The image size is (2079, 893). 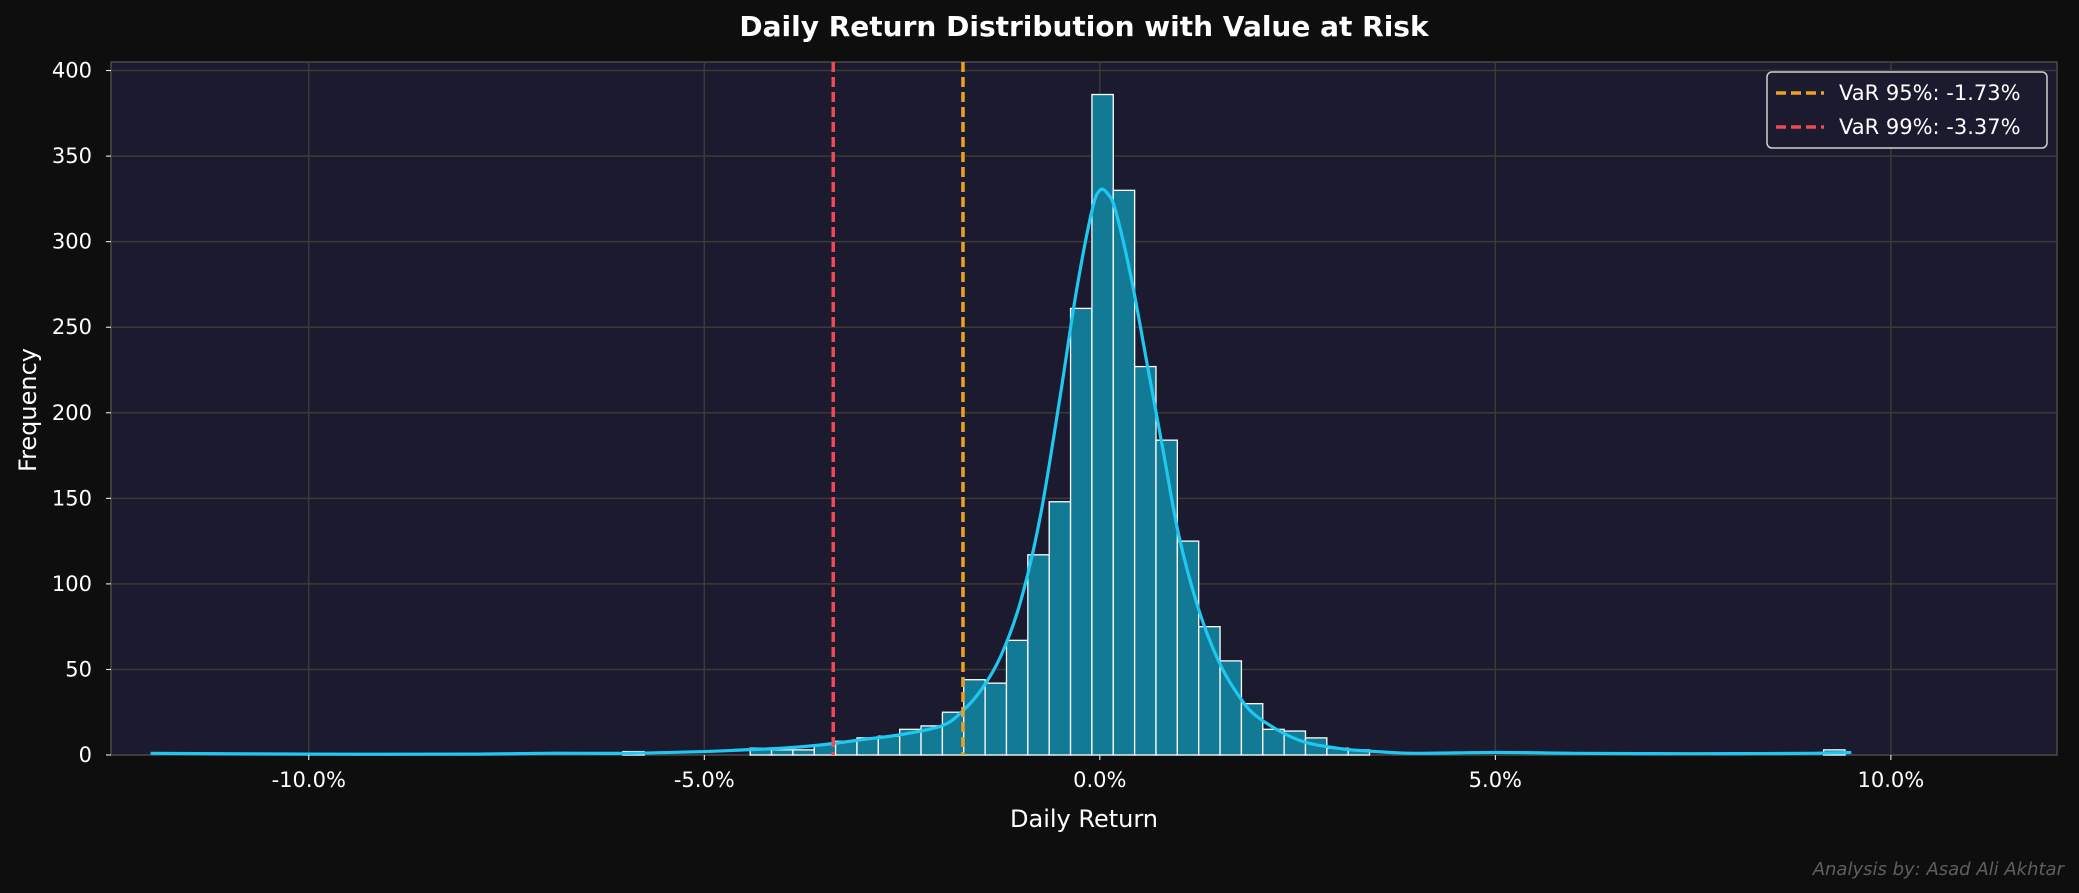 What do you see at coordinates (1930, 127) in the screenshot?
I see `legend-label-var99: VaR 99%: -3.37%` at bounding box center [1930, 127].